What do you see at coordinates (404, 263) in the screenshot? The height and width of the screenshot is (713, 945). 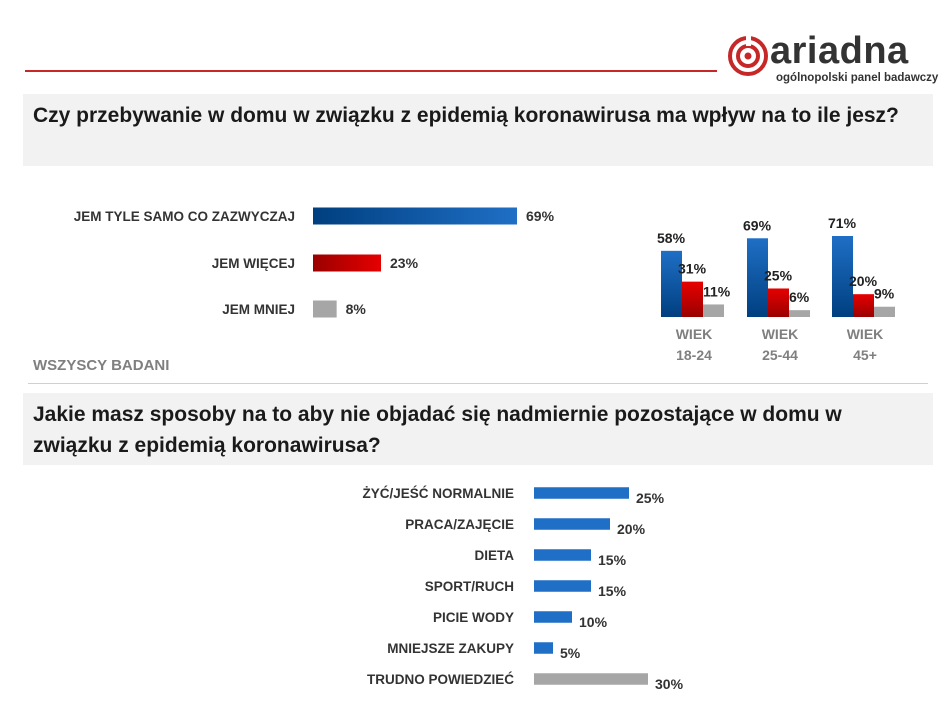 I see `overall-value-label: 23%` at bounding box center [404, 263].